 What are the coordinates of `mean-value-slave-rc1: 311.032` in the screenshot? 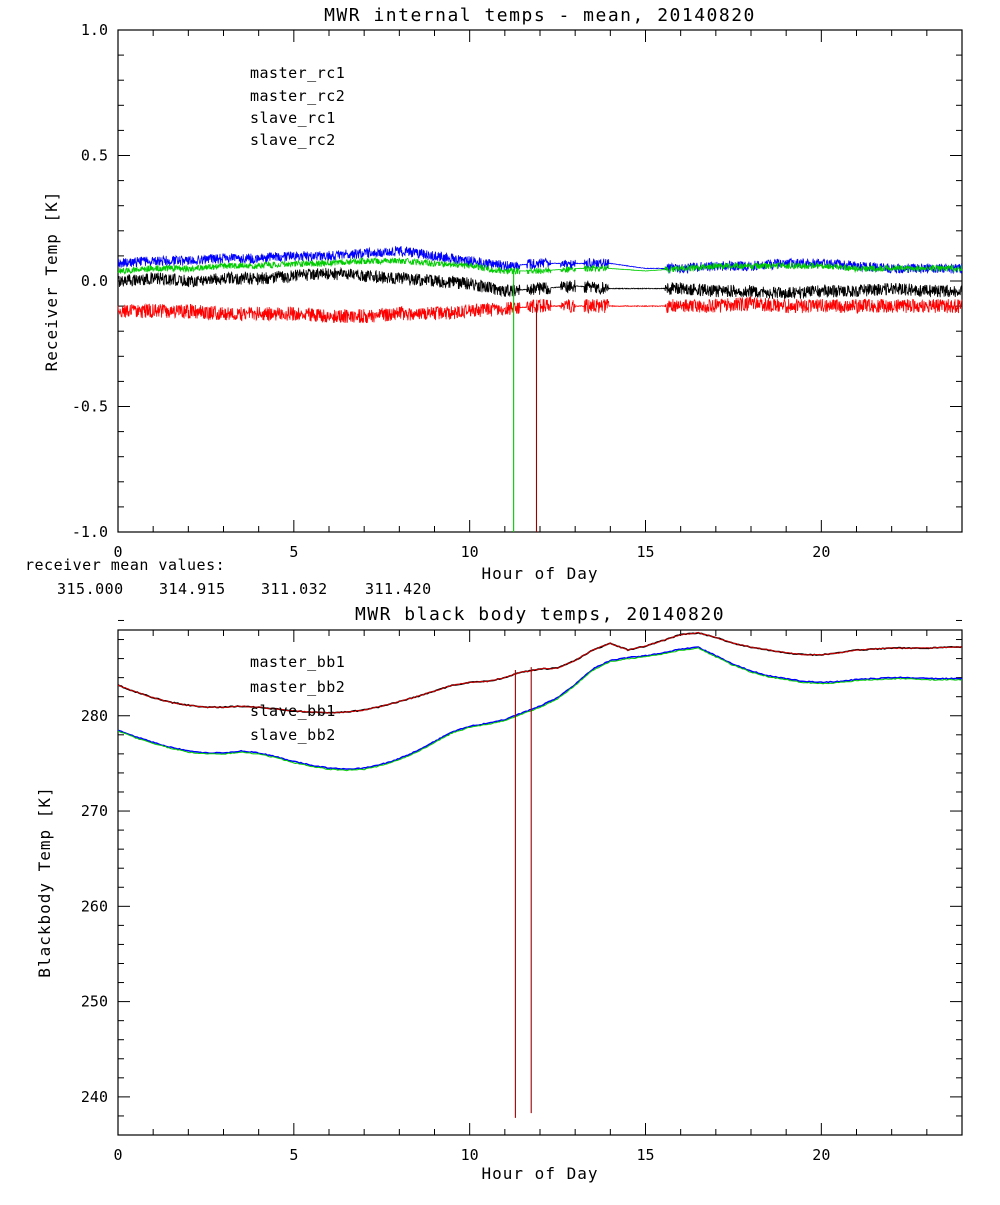 It's located at (294, 589).